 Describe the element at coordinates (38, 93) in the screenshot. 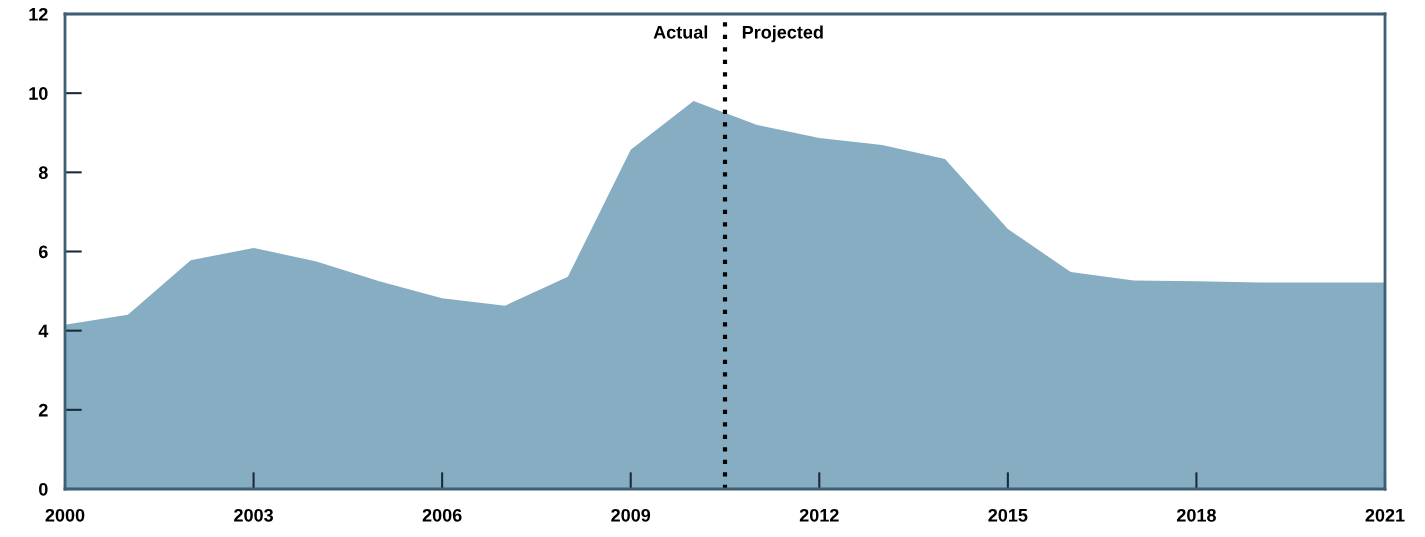

I see `y-tick-label: 10` at that location.